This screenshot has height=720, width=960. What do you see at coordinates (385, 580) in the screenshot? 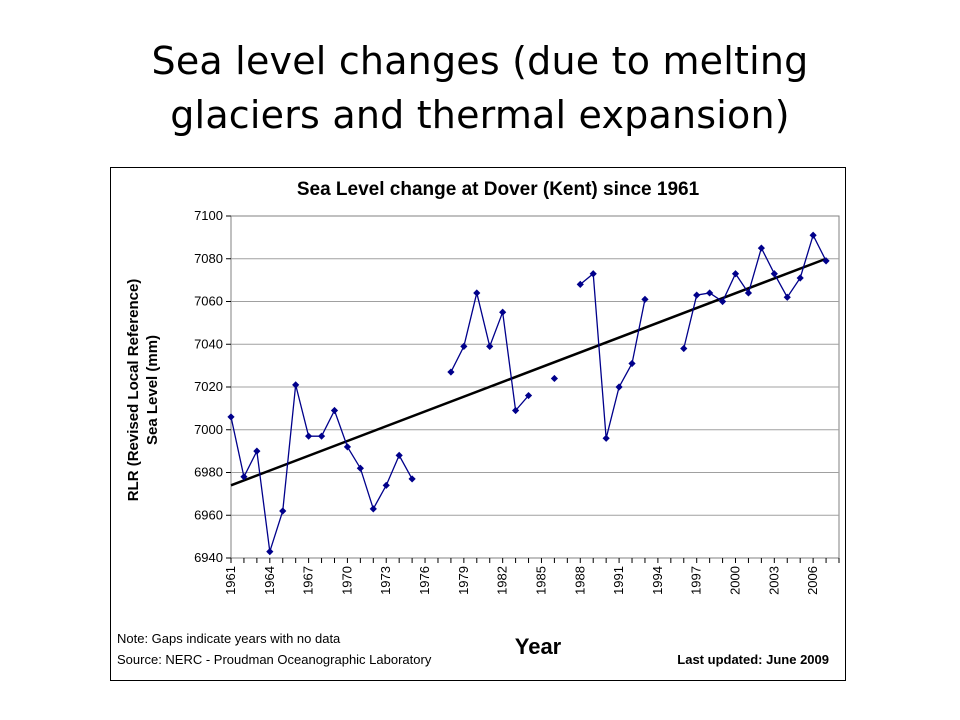
I see `x-tick-label: 1973` at bounding box center [385, 580].